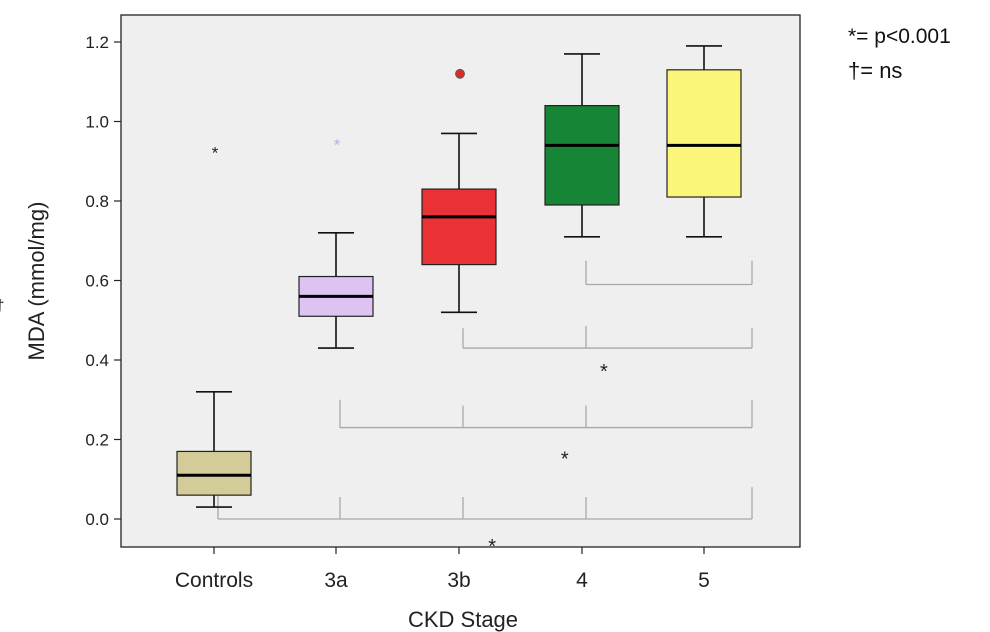 This screenshot has width=990, height=632. I want to click on y-tick-label: 0.8, so click(97, 201).